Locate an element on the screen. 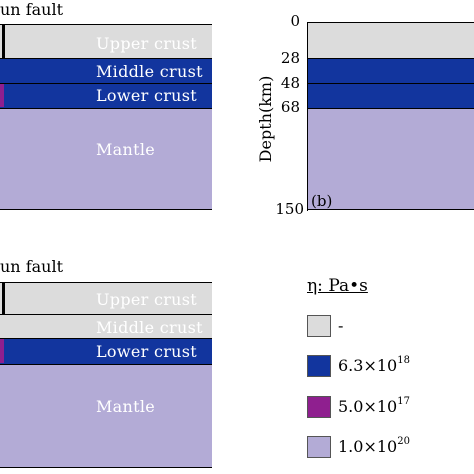 The image size is (474, 474). layer-mantle-a is located at coordinates (106, 159).